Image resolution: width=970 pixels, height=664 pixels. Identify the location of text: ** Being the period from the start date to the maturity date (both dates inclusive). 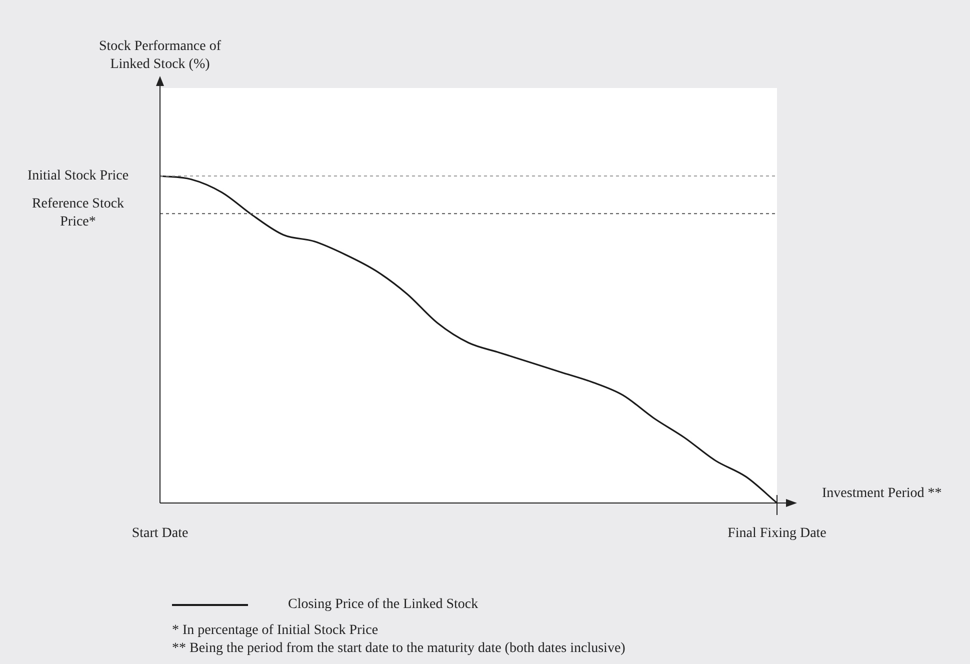
(399, 649).